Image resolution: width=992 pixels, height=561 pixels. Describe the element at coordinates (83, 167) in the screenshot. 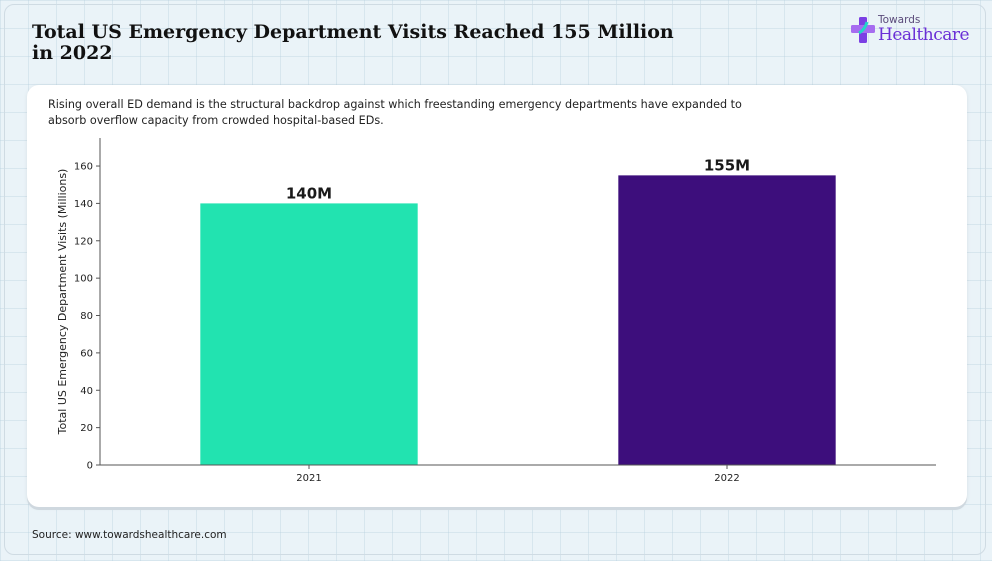

I see `y-tick-label: 160` at that location.